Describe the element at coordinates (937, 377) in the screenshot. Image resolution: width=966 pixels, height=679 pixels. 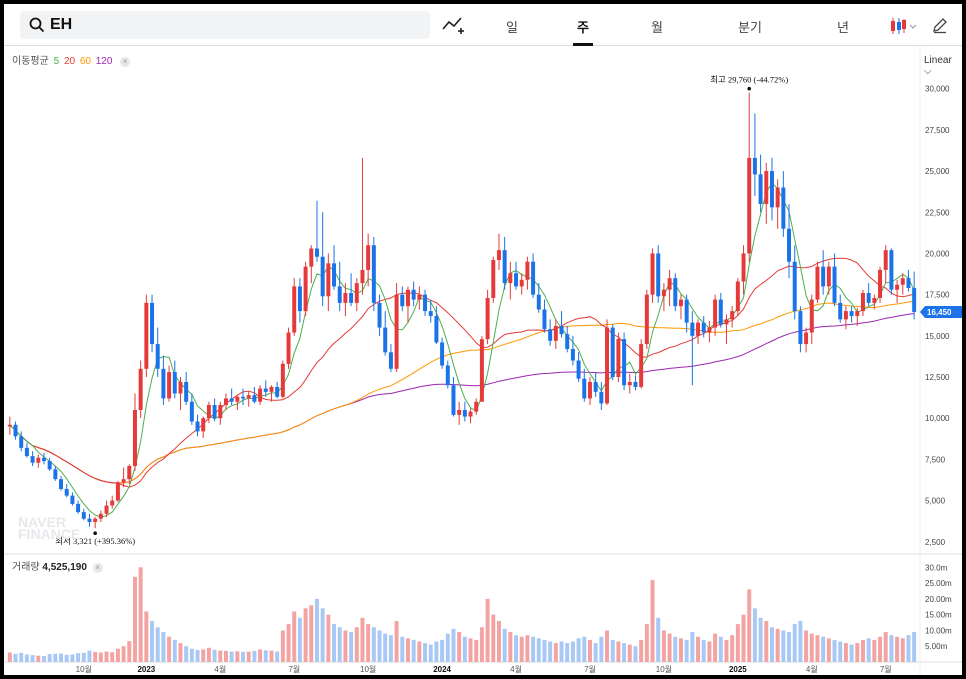
I see `price-tick-label: 12,500` at that location.